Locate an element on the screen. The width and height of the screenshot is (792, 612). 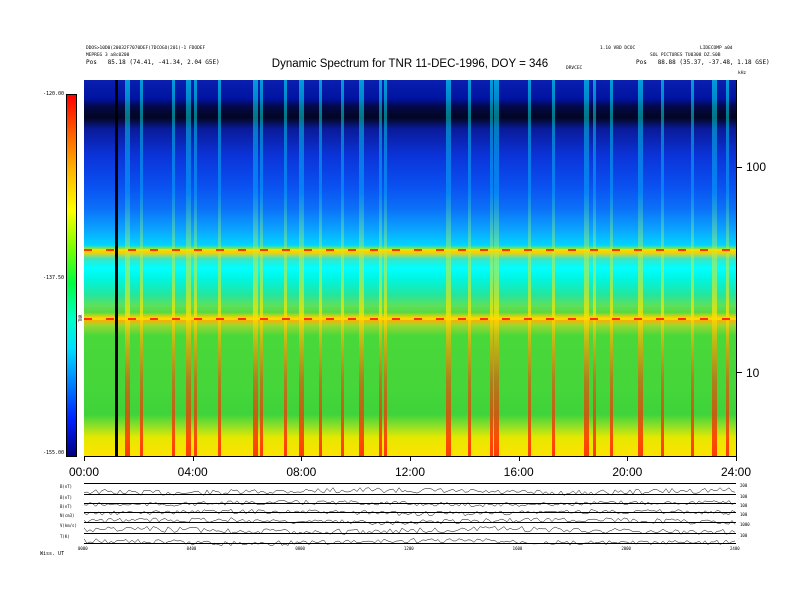
panel-label: T(K) is located at coordinates (65, 536).